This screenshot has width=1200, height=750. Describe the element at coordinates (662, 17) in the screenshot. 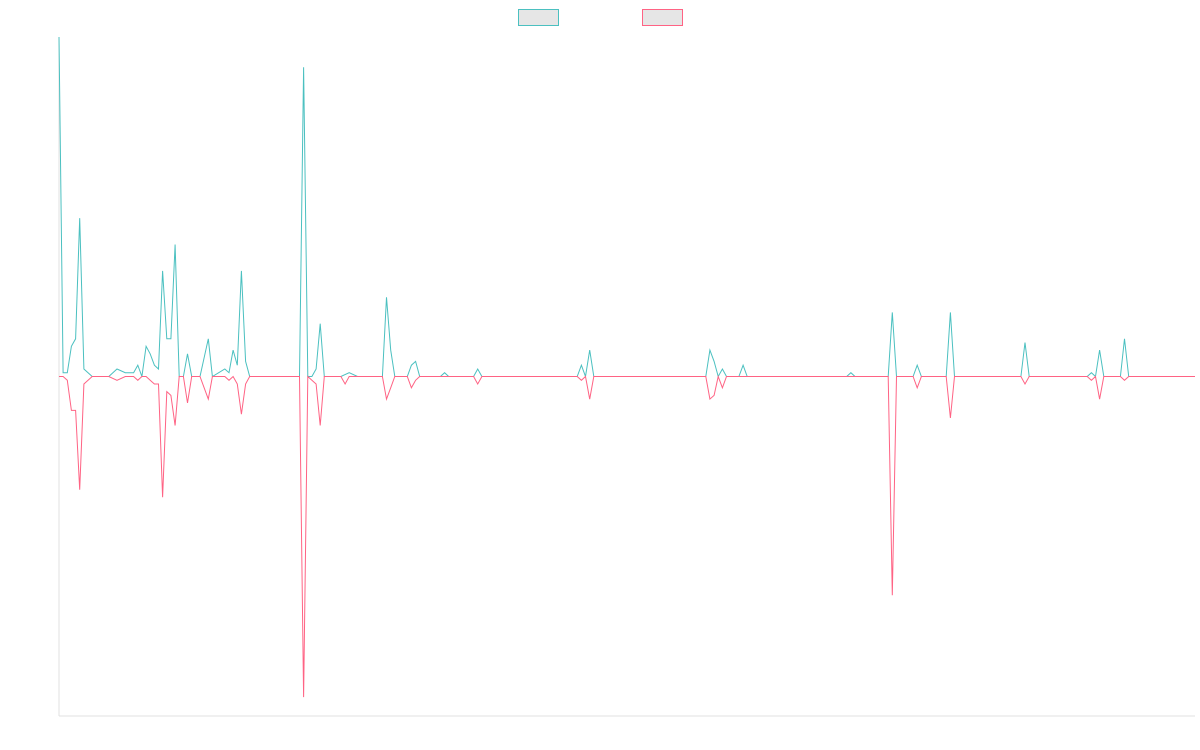

I see `legend-swatch-pink` at that location.